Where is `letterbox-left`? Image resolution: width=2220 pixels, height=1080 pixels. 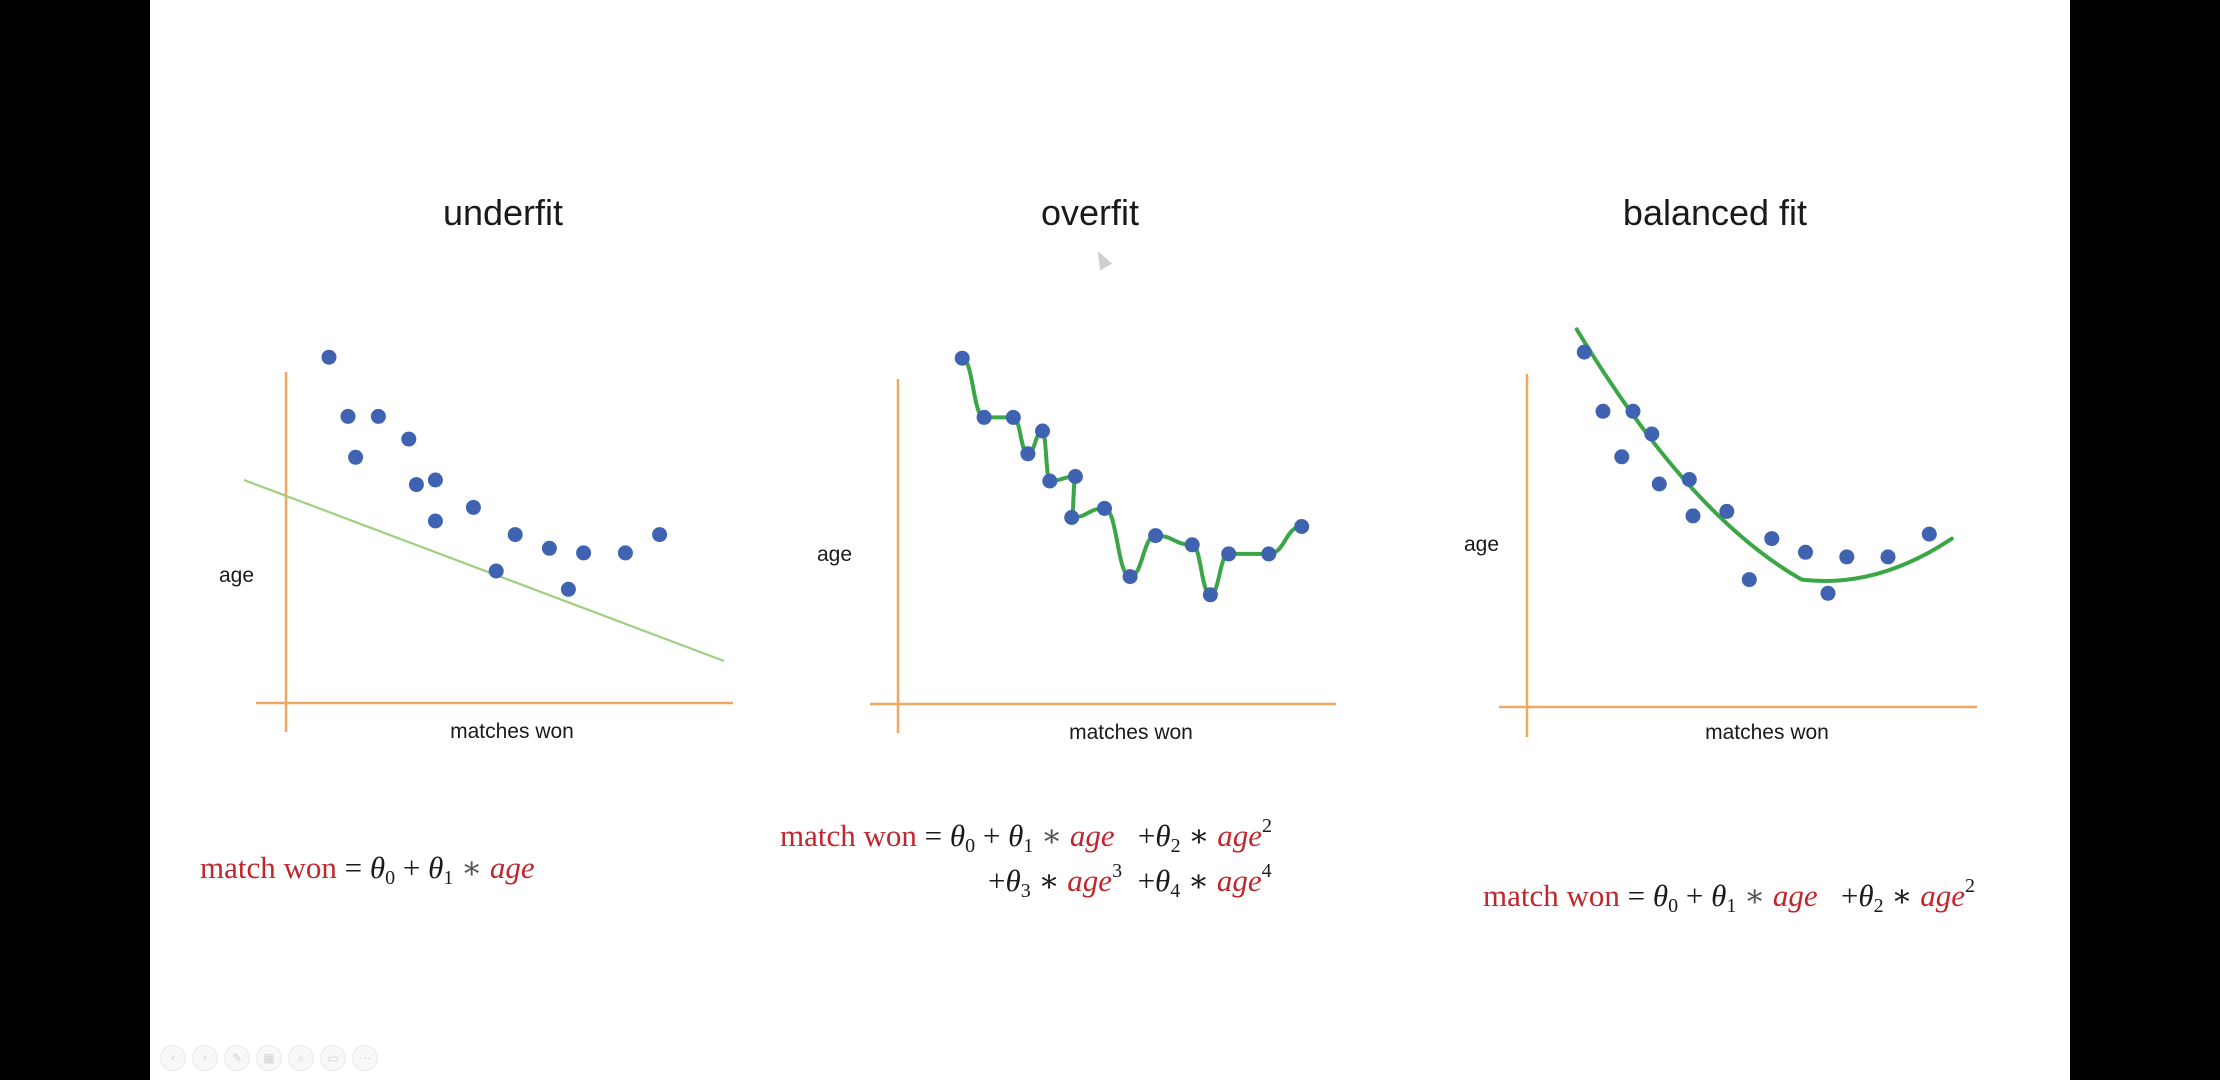
letterbox-left is located at coordinates (75, 540).